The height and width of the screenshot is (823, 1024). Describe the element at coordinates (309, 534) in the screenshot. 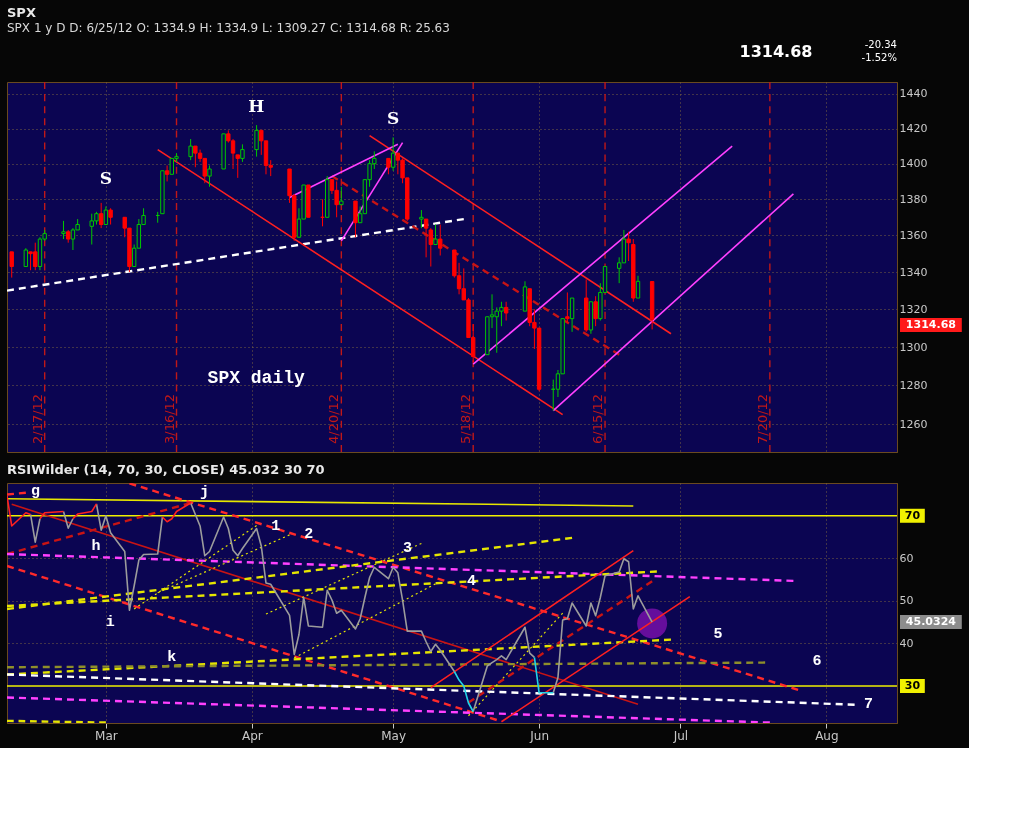

I see `annotation: 2` at that location.